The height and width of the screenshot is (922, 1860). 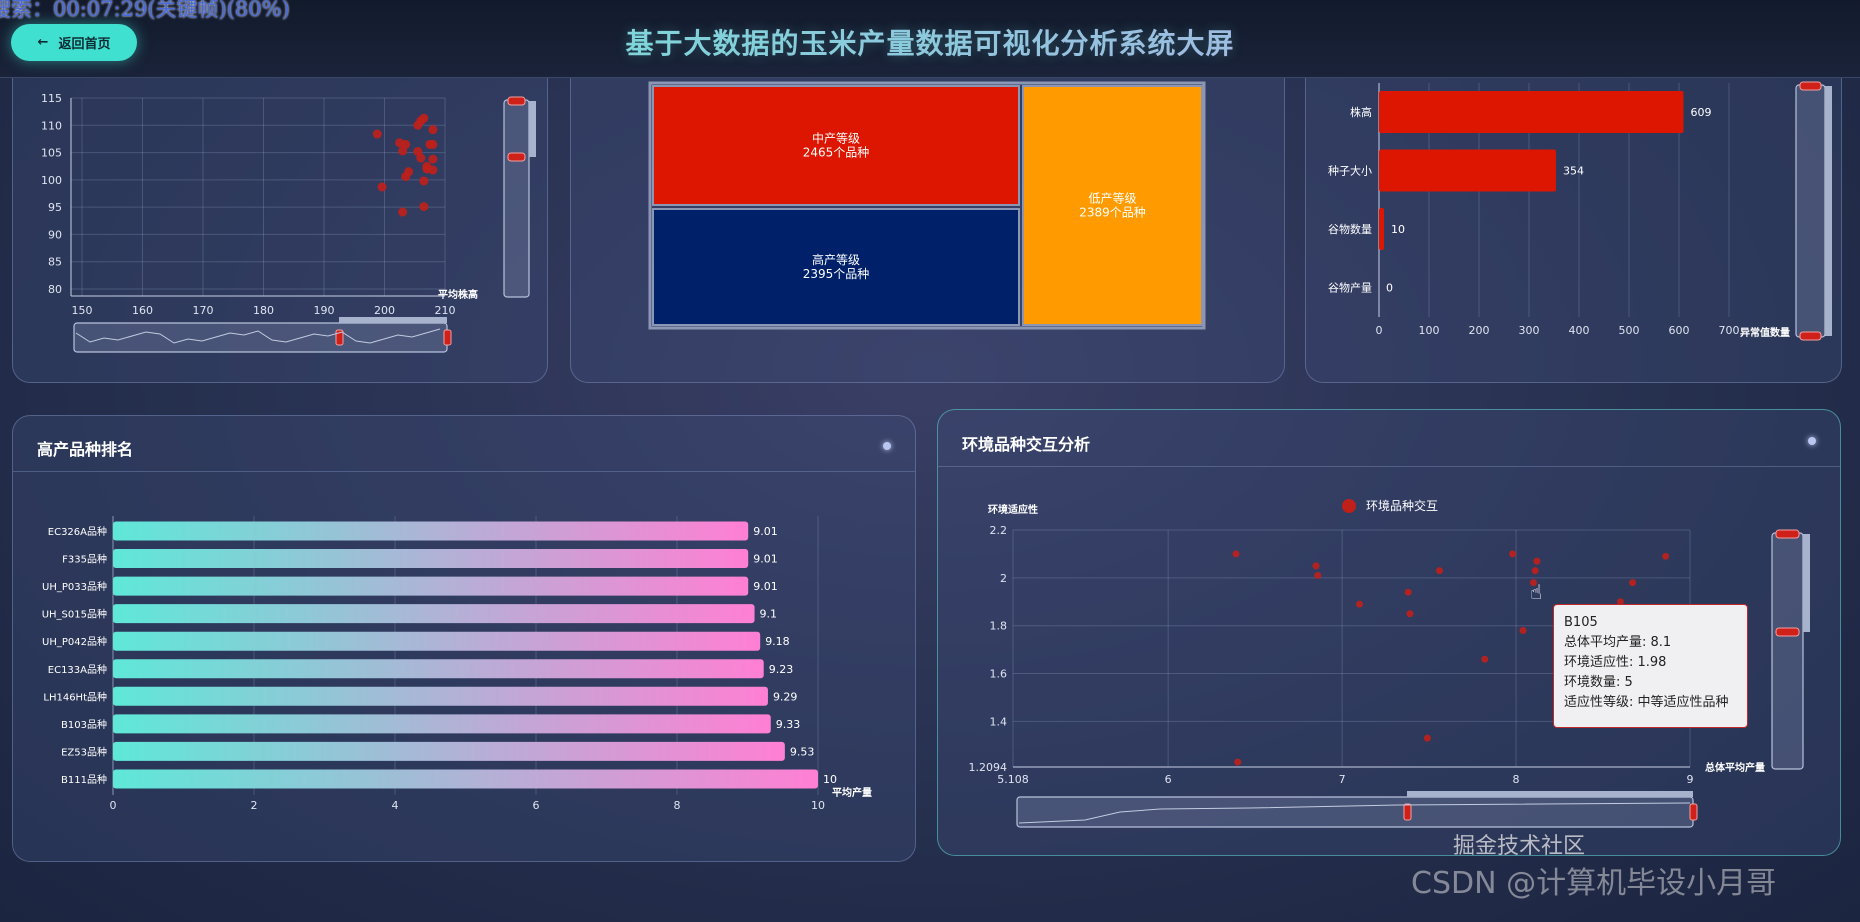 What do you see at coordinates (74, 42) in the screenshot?
I see `back-home-button: ← 返回首页` at bounding box center [74, 42].